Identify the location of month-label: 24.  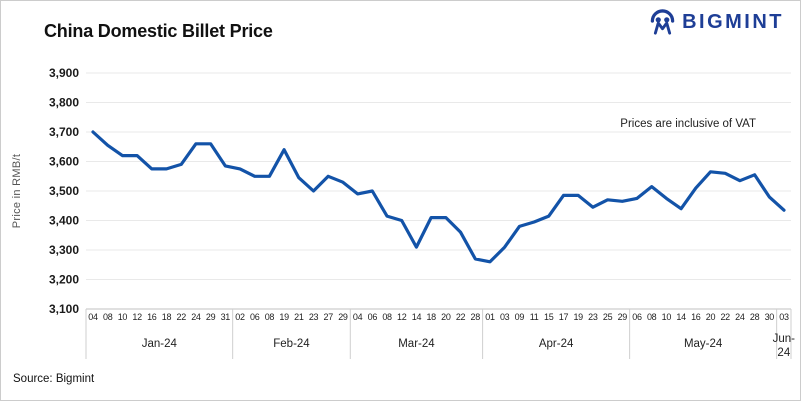
(783, 353).